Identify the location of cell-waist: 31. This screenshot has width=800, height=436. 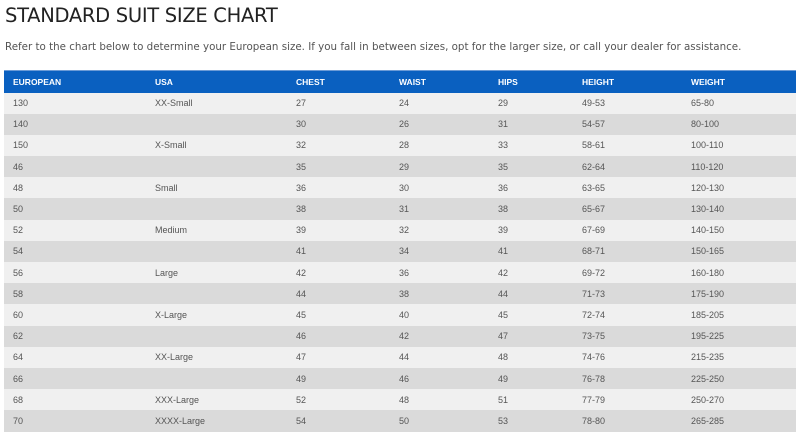
(404, 209).